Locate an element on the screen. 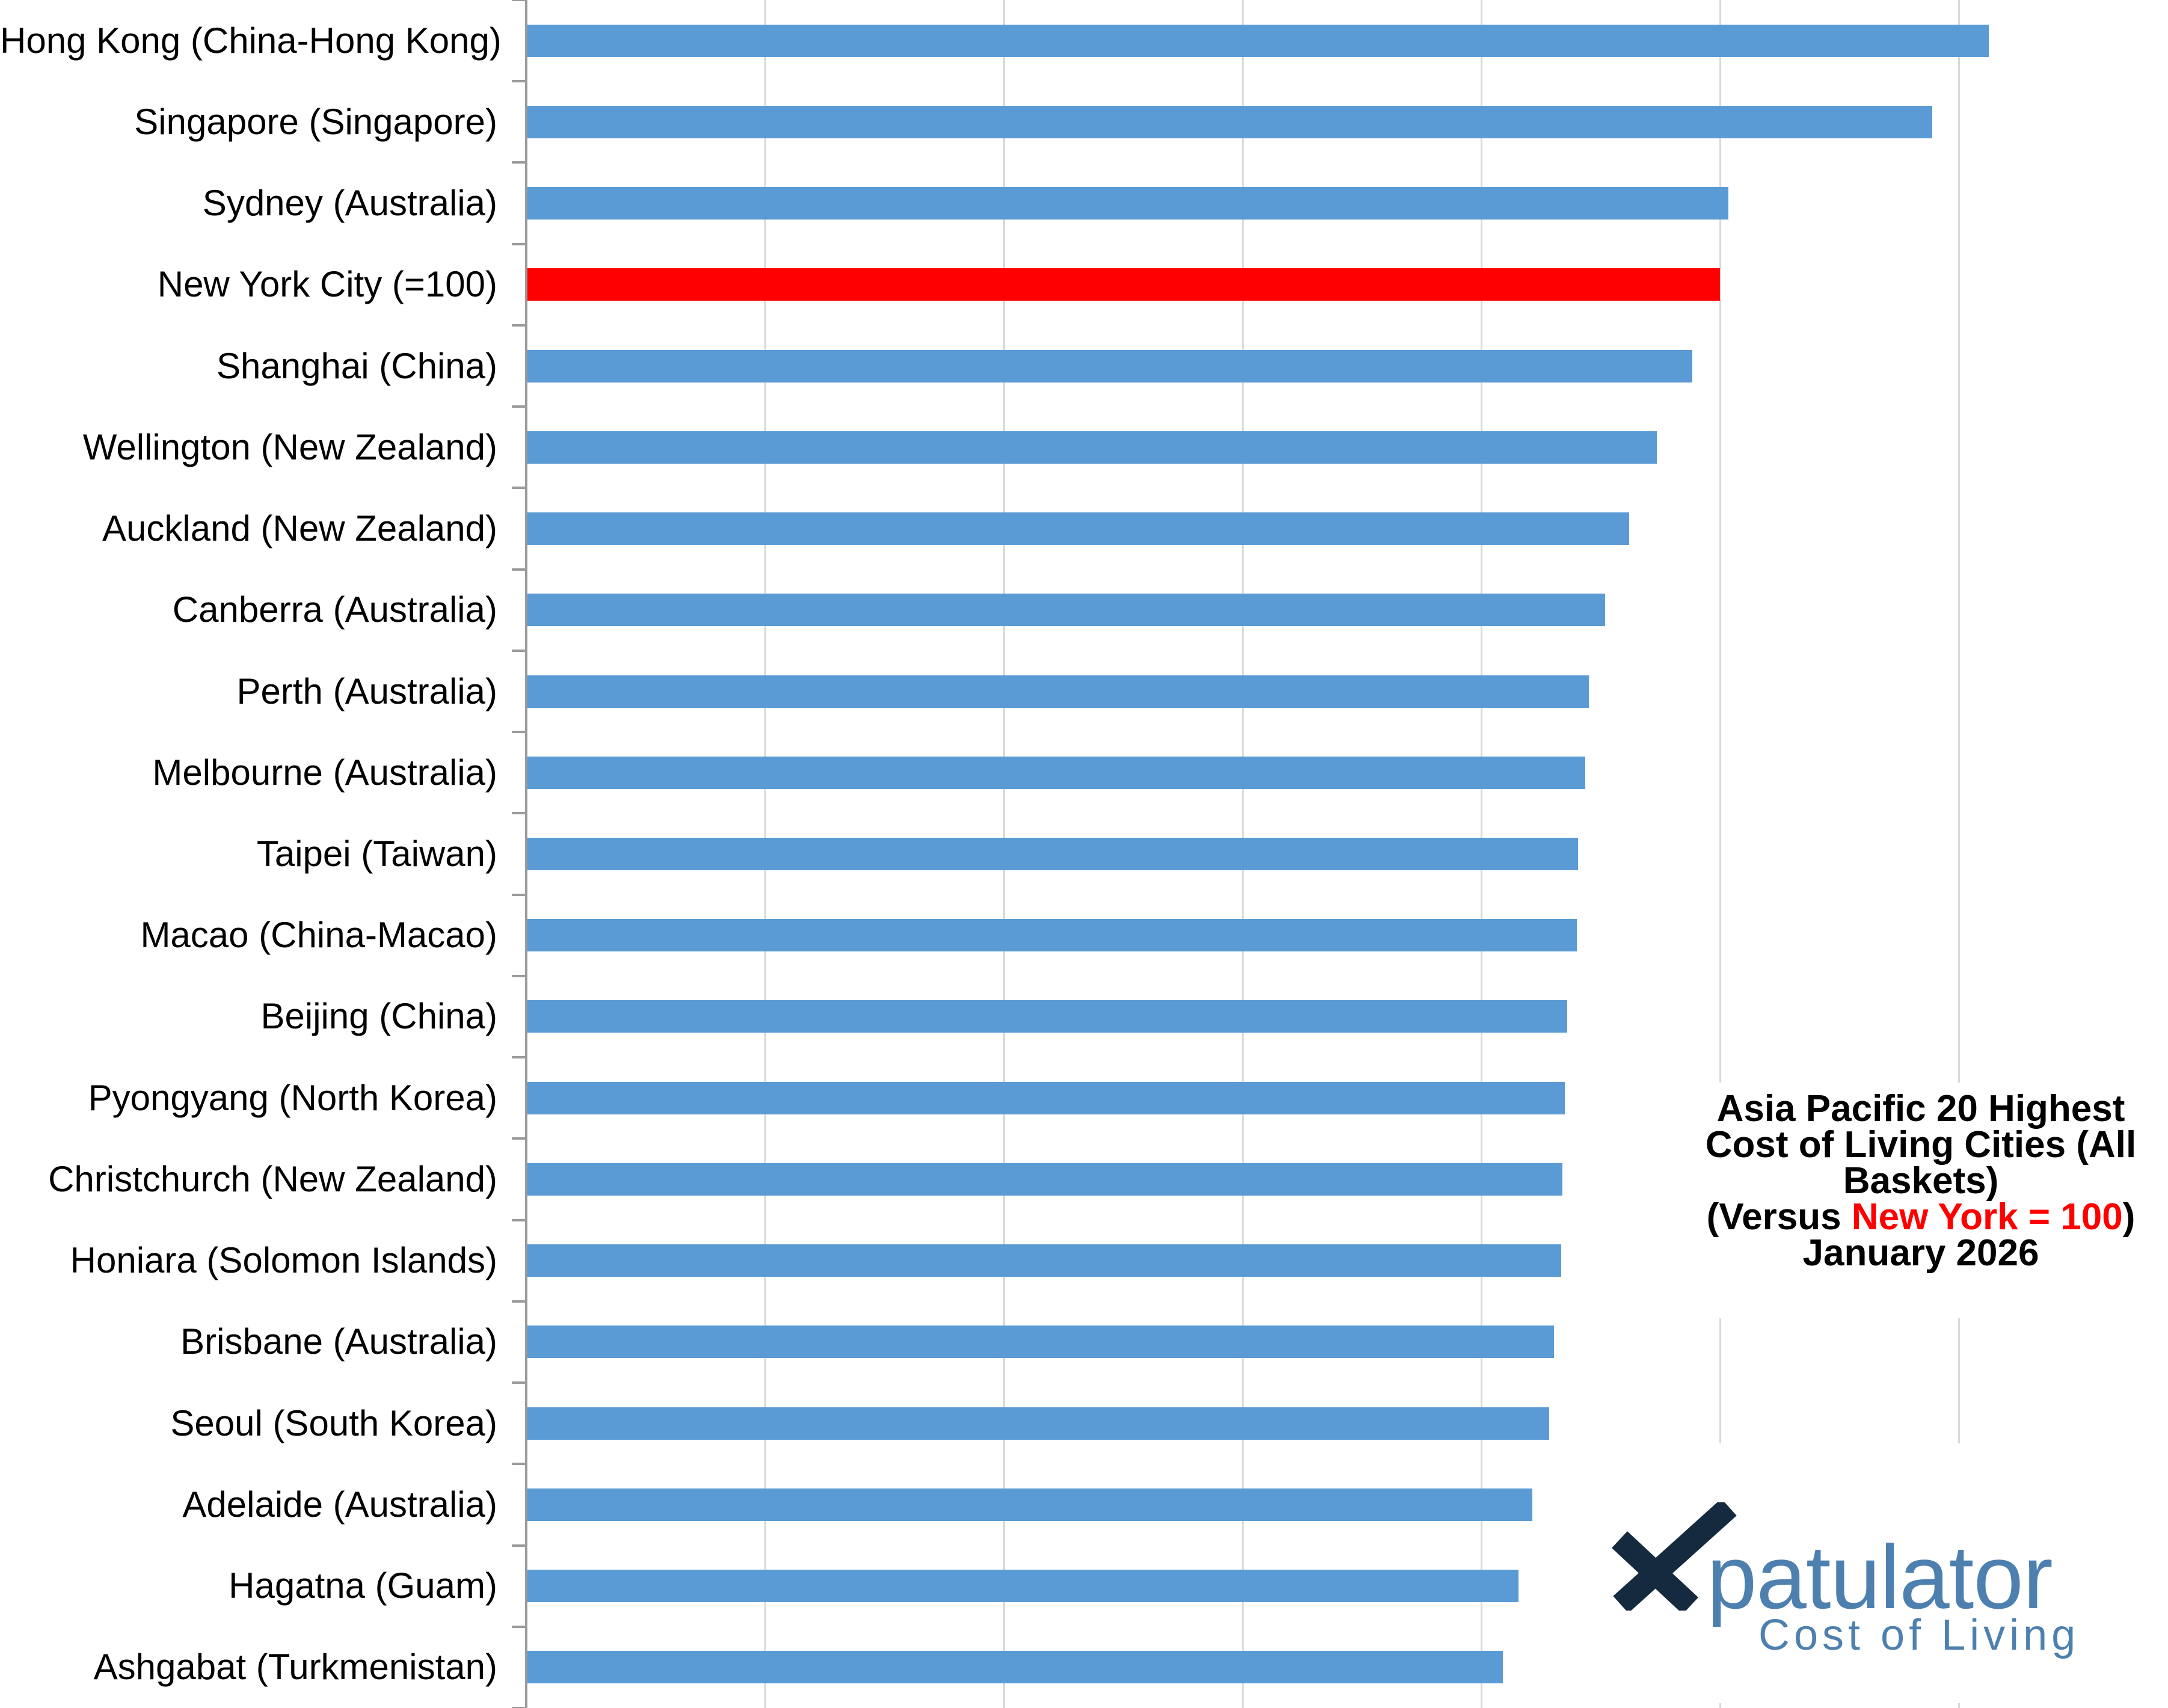 This screenshot has width=2168, height=1708. category-label: Sydney (Australia) is located at coordinates (349, 204).